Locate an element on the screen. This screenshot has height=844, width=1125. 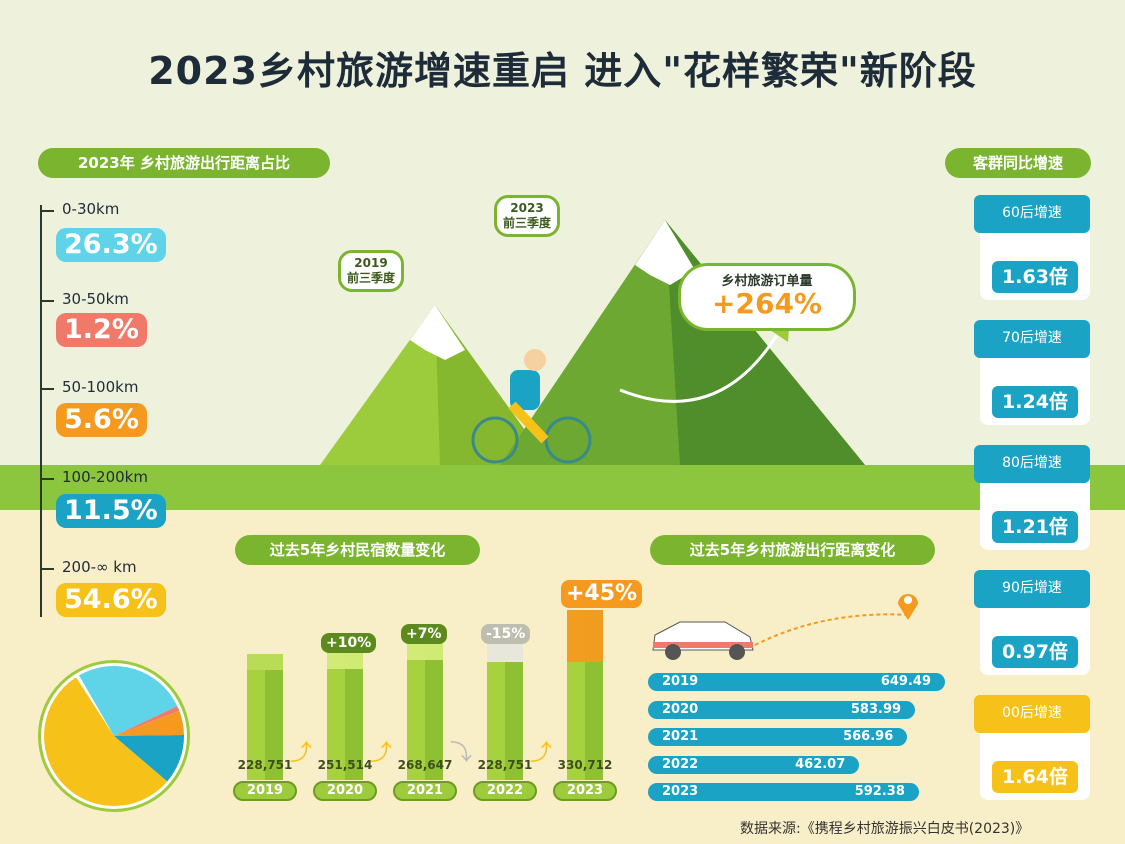
distance-chart-title: 过去5年乡村旅游出行距离变化 is located at coordinates (792, 550).